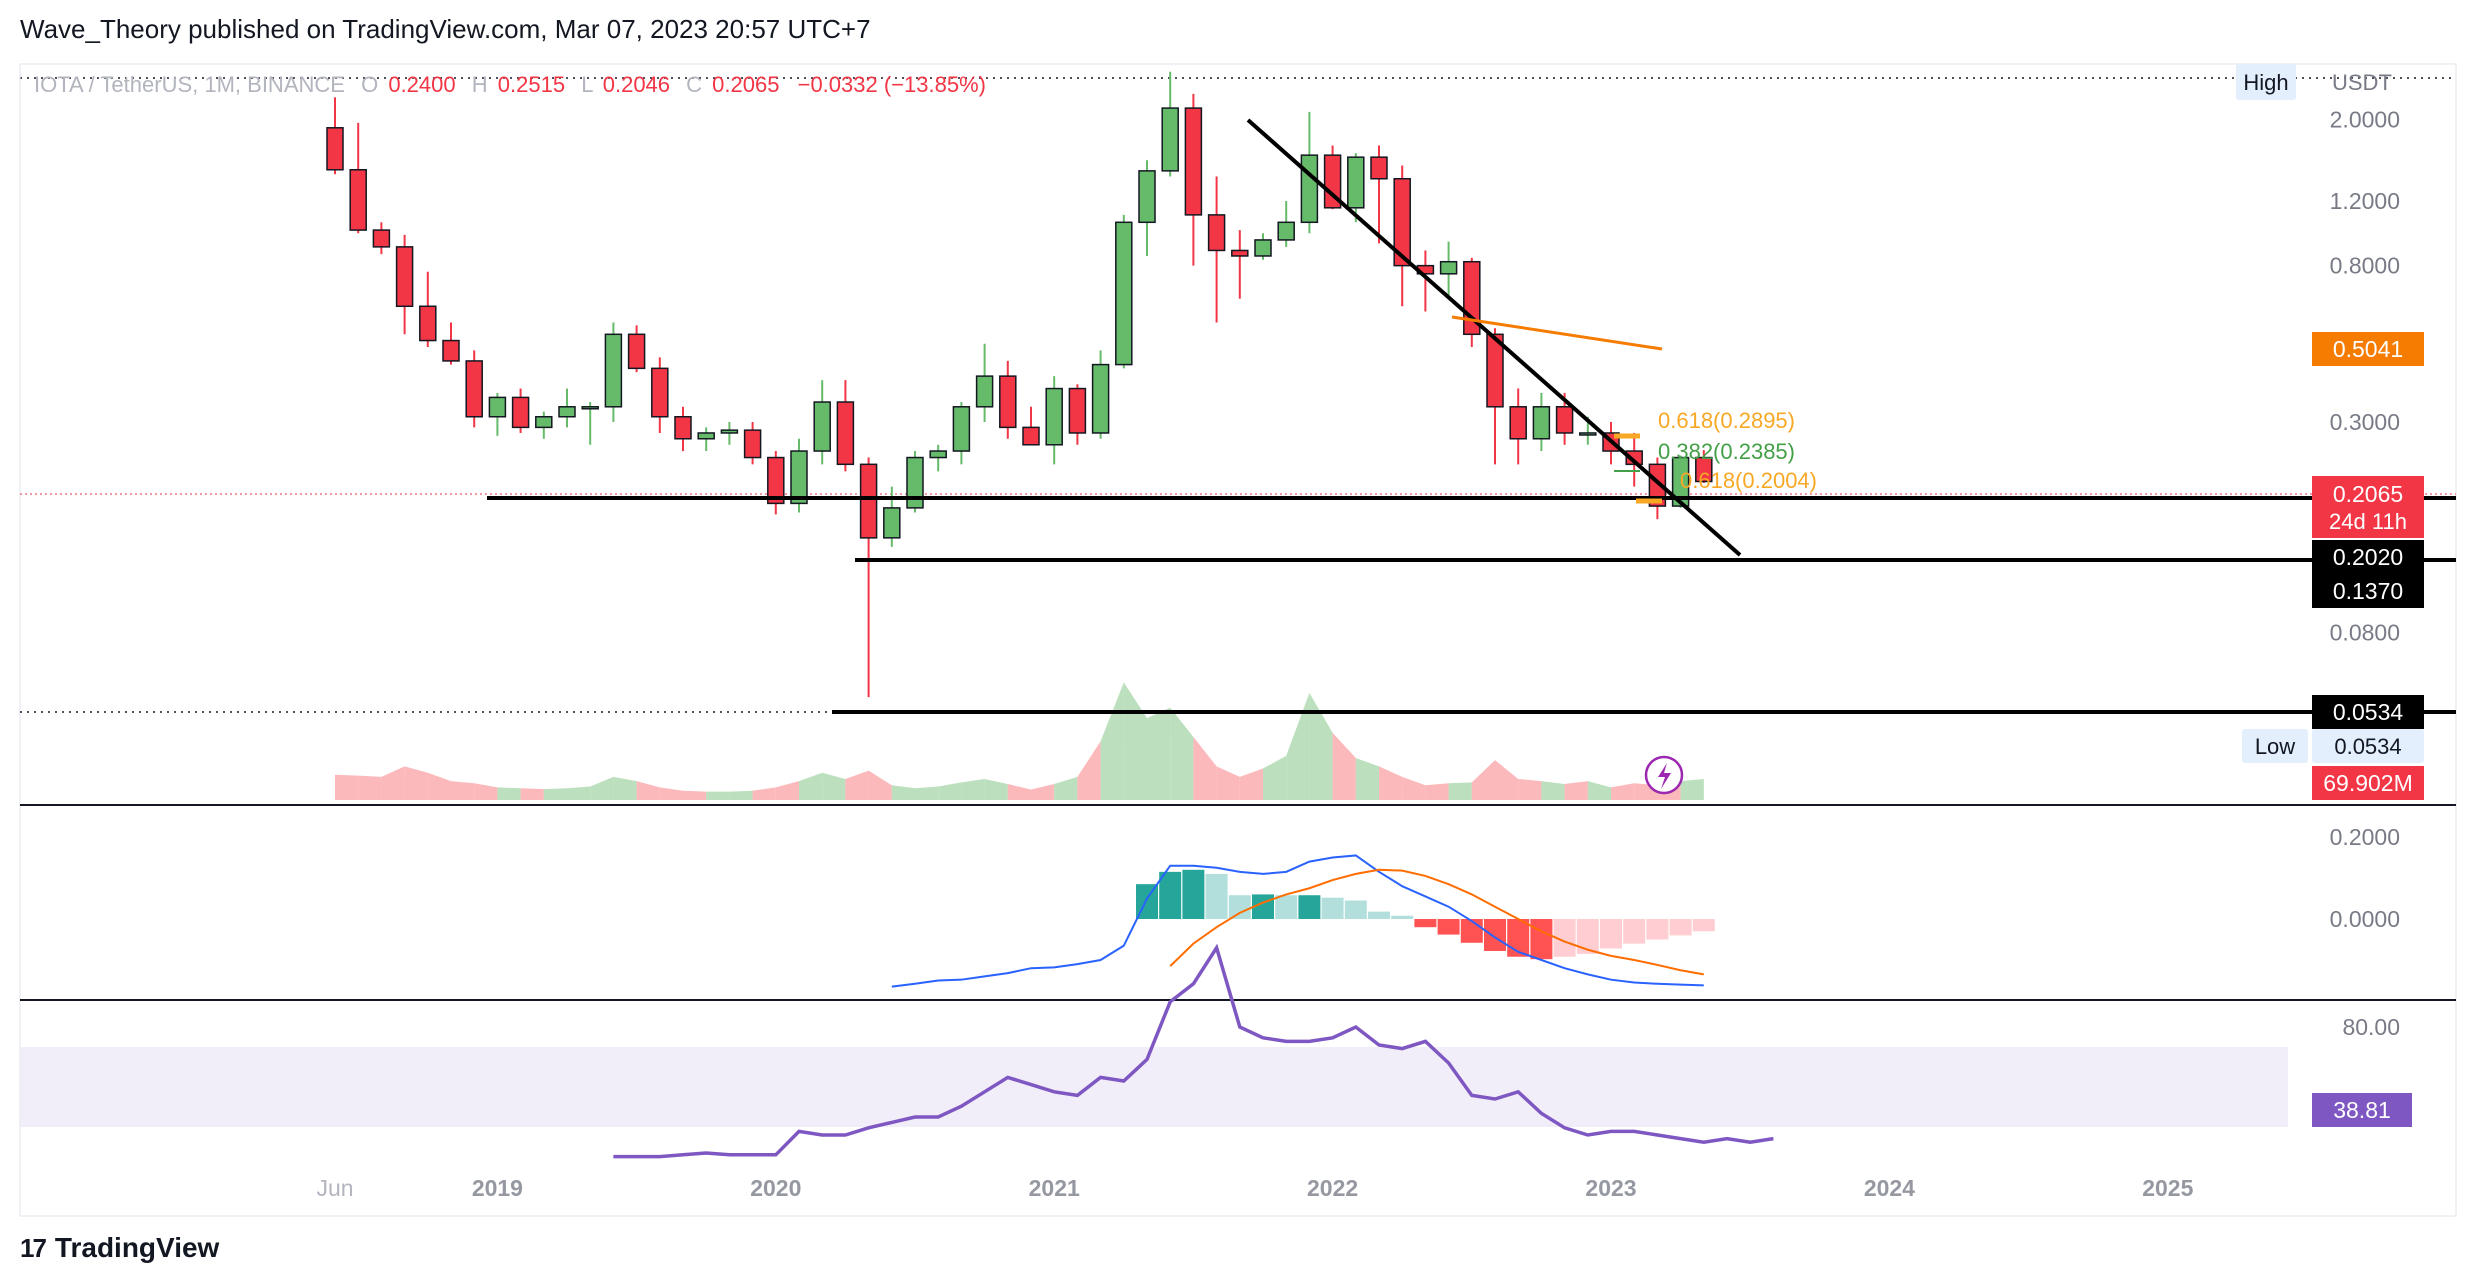  I want to click on rsi-badge-bg, so click(2362, 1110).